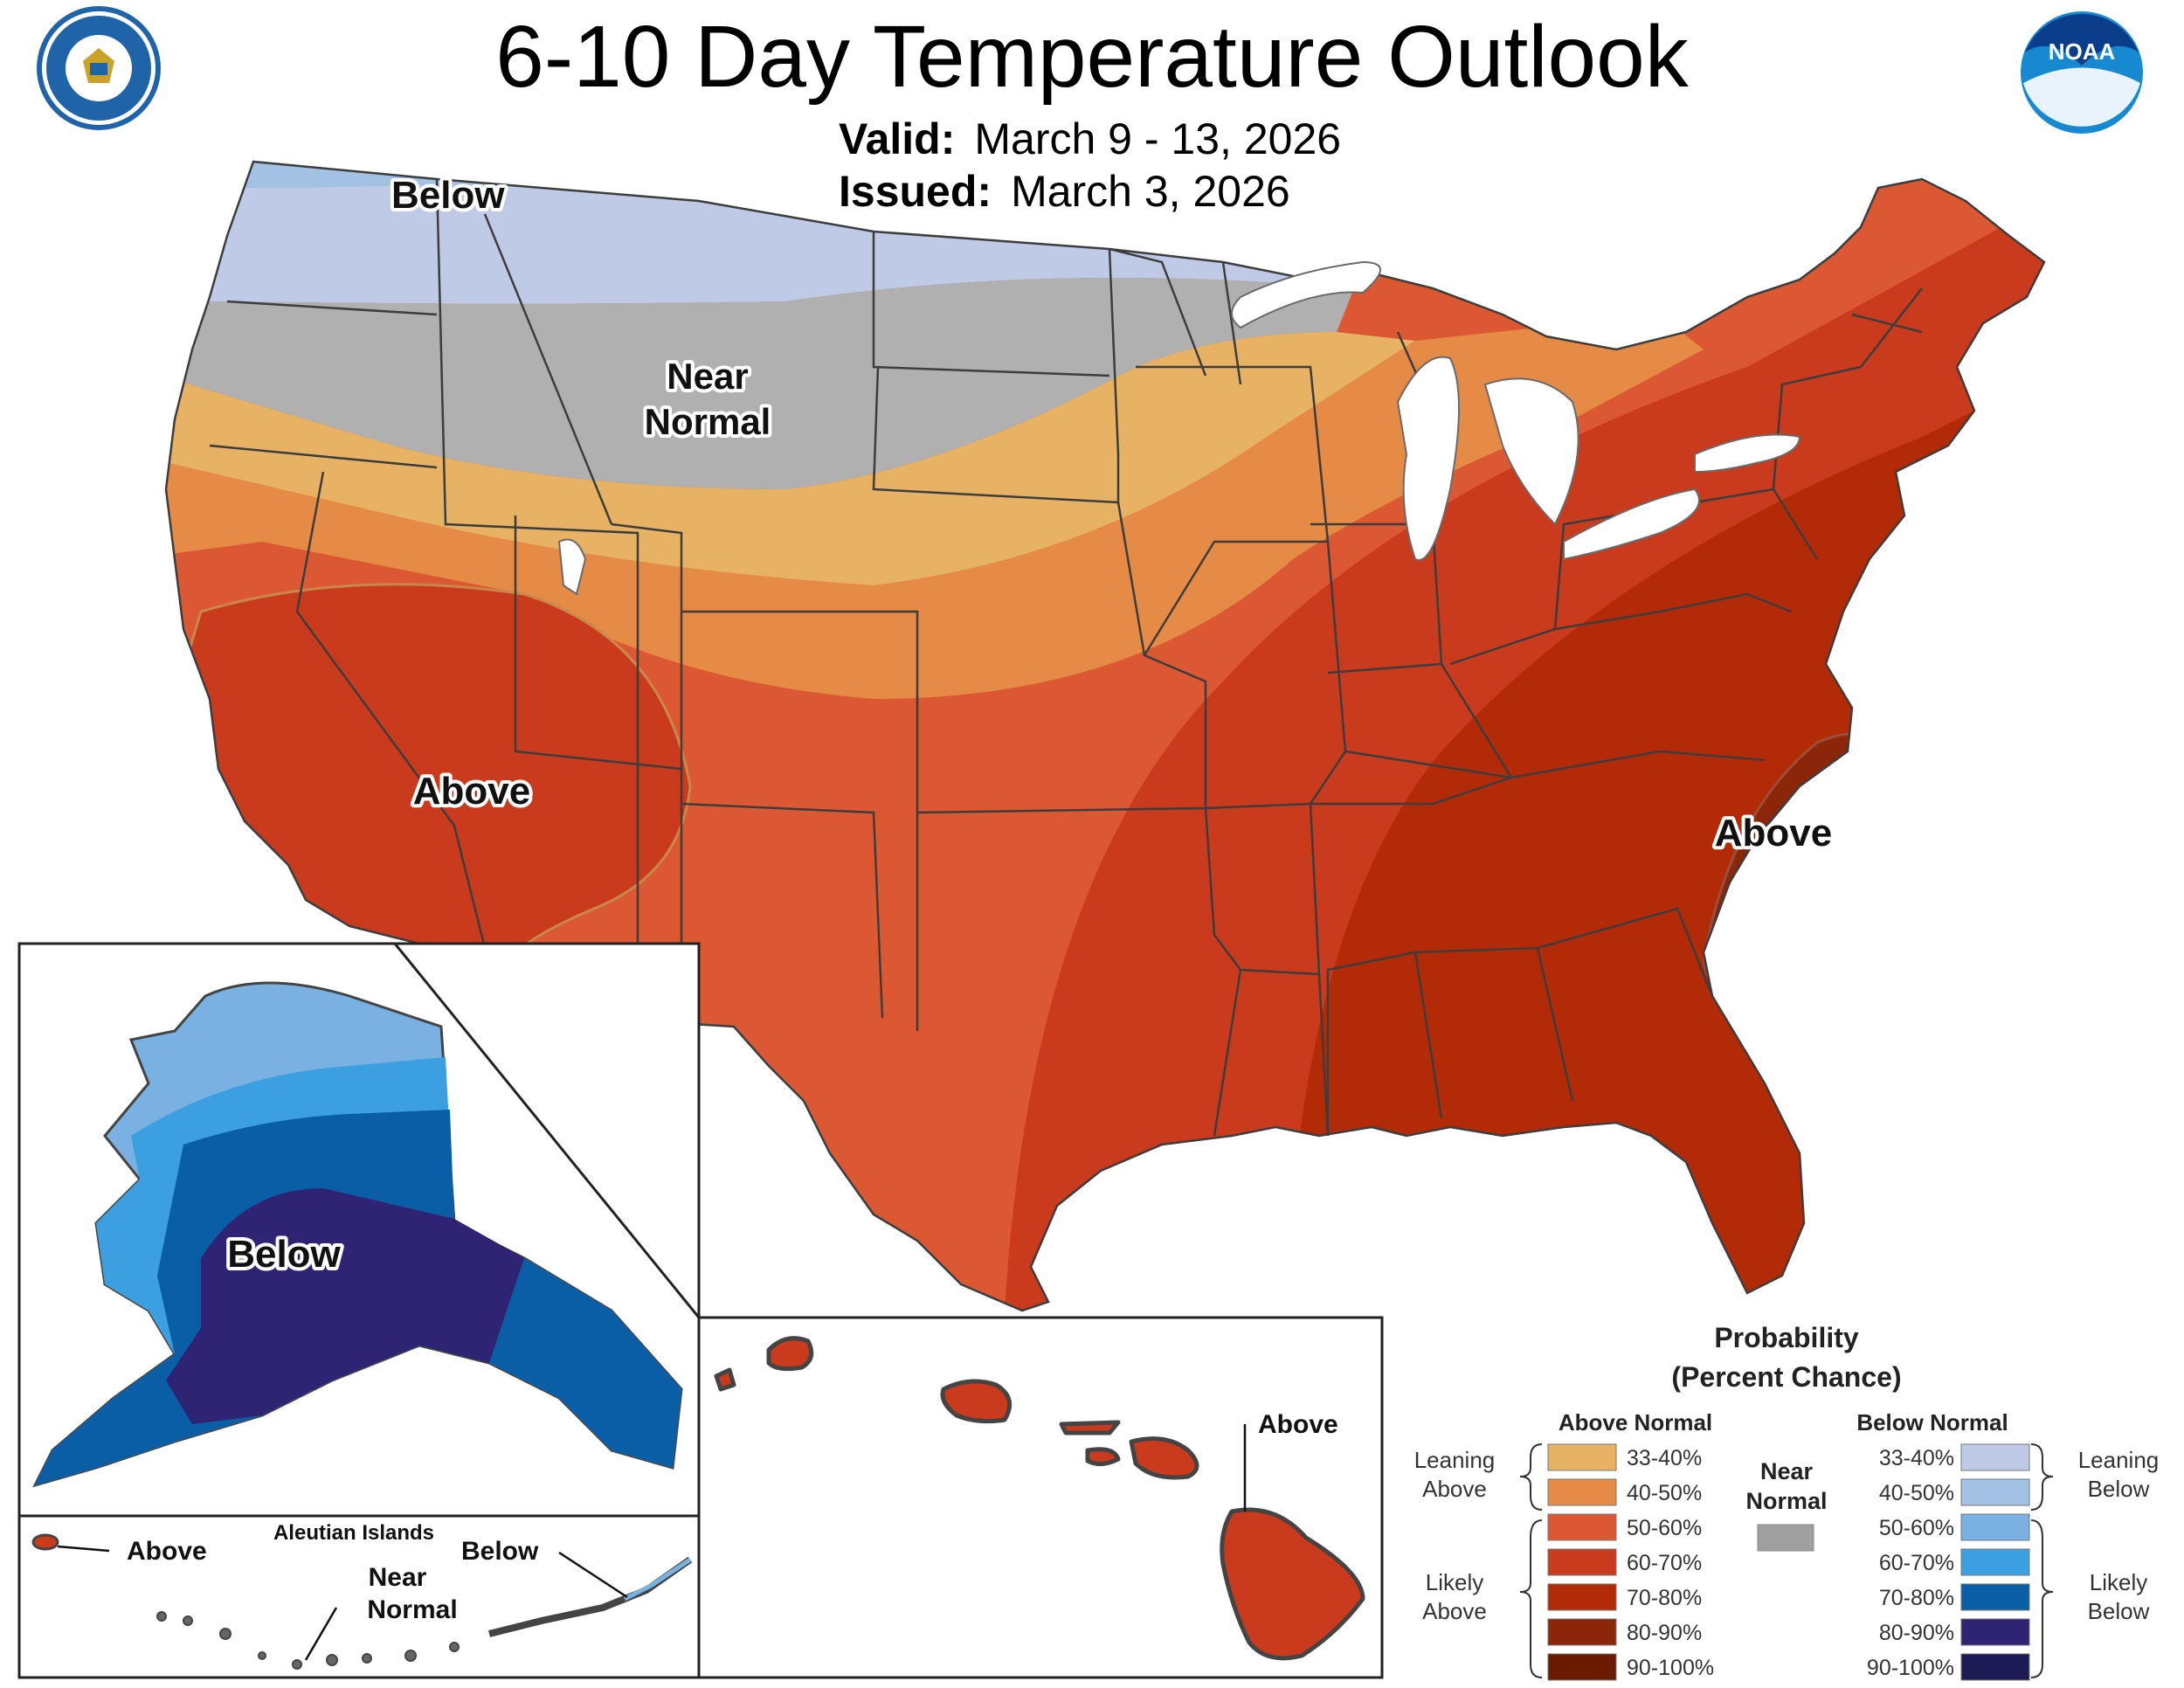  Describe the element at coordinates (1670, 1668) in the screenshot. I see `legend-above-range-6: 90-100%` at that location.